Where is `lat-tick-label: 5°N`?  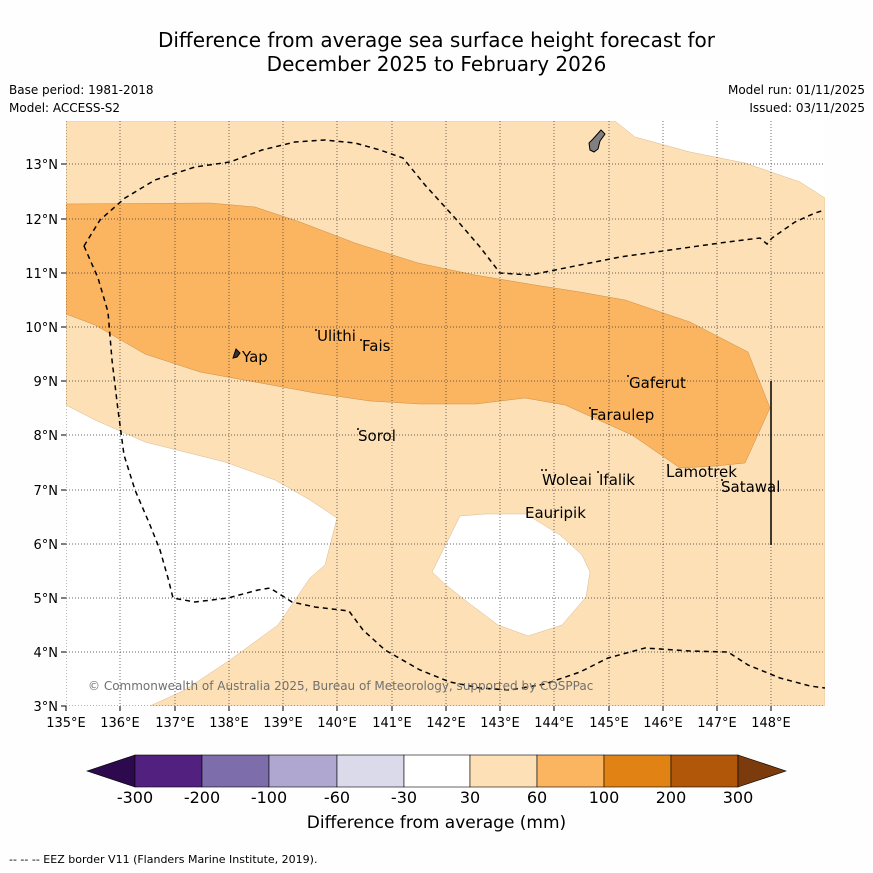 lat-tick-label: 5°N is located at coordinates (46, 599).